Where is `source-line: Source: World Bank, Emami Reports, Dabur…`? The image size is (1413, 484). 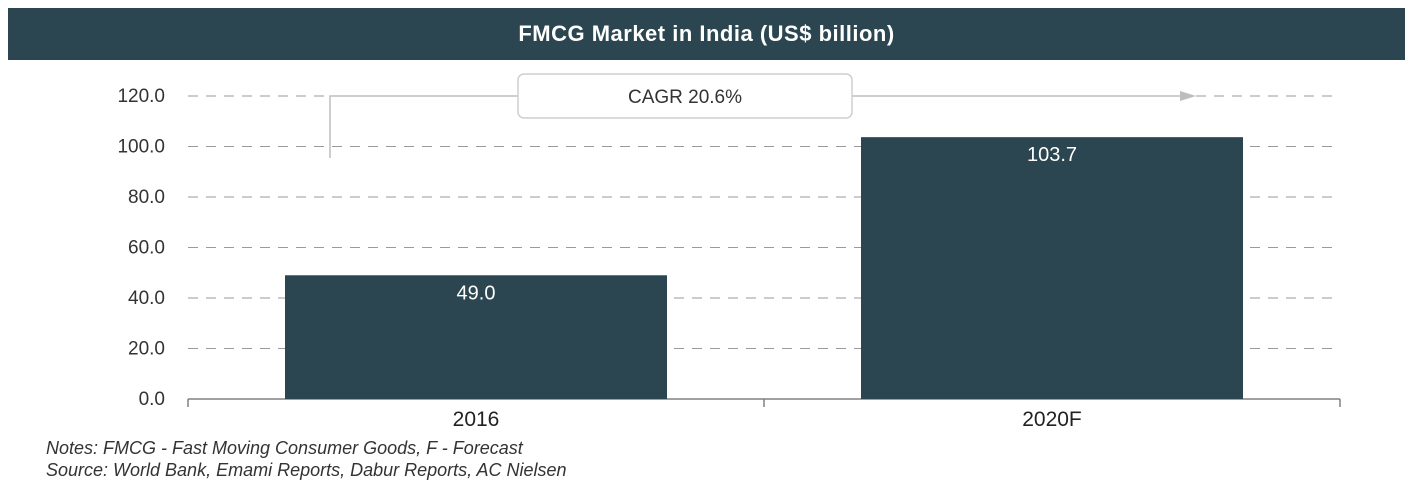
source-line: Source: World Bank, Emami Reports, Dabur… is located at coordinates (306, 470).